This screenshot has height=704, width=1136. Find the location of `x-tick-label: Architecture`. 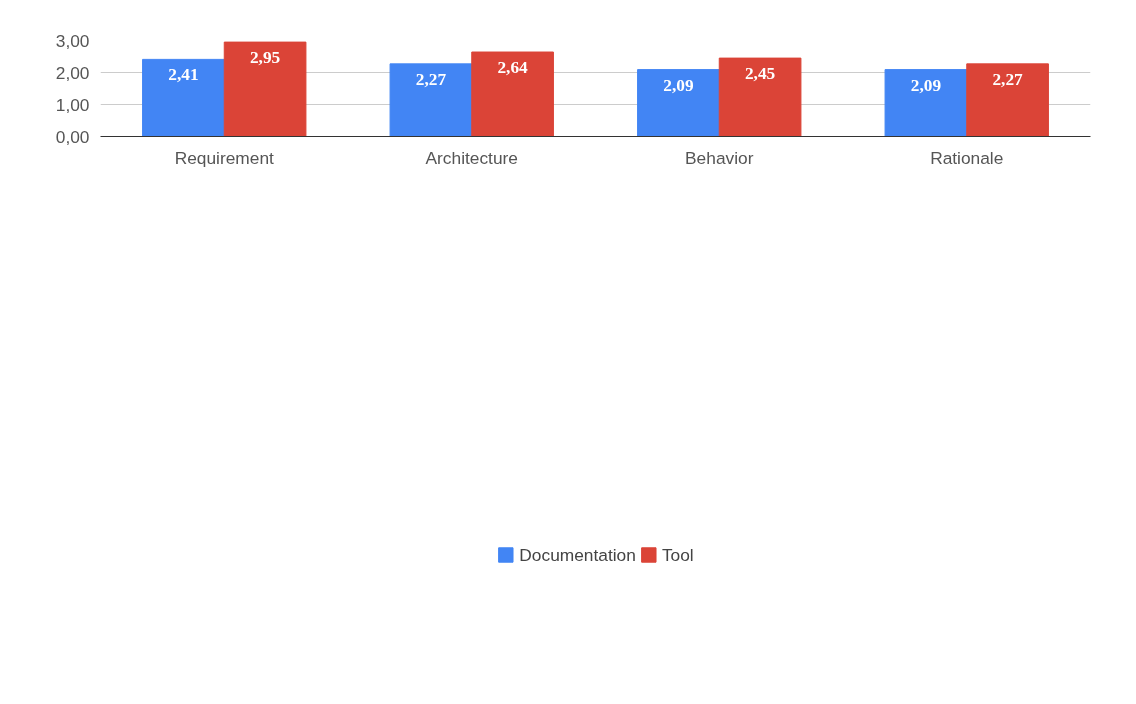

x-tick-label: Architecture is located at coordinates (471, 157).